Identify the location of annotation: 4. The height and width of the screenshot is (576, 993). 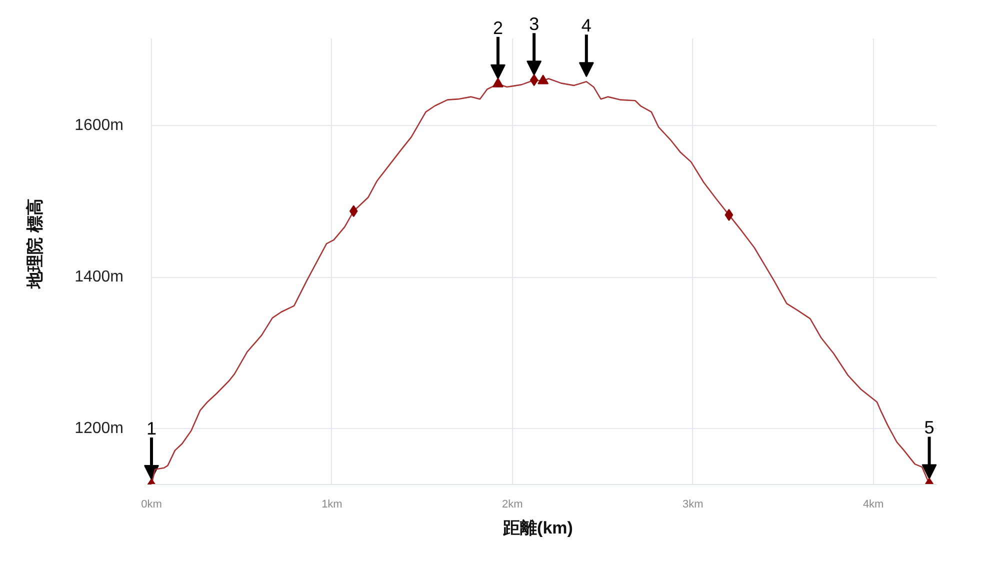
(586, 26).